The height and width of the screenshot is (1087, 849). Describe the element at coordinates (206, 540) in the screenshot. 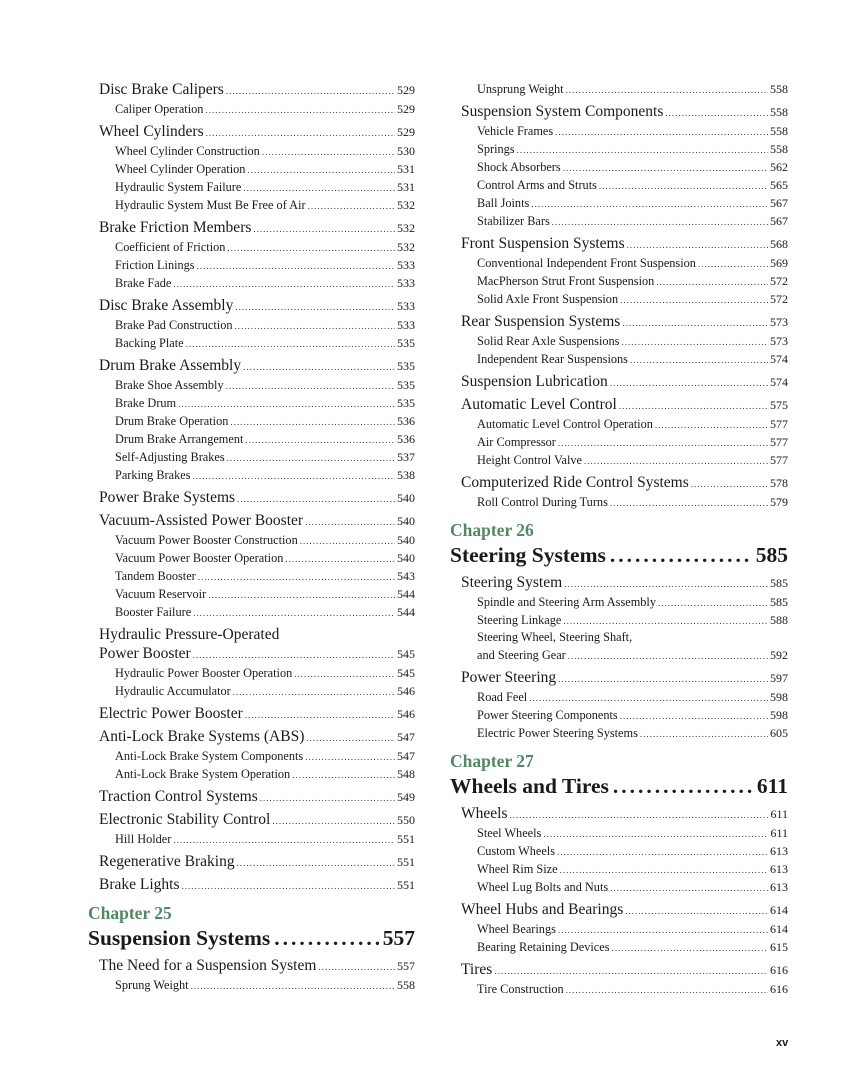

I see `toc-entry-title: Vacuum Power Booster Construction` at that location.